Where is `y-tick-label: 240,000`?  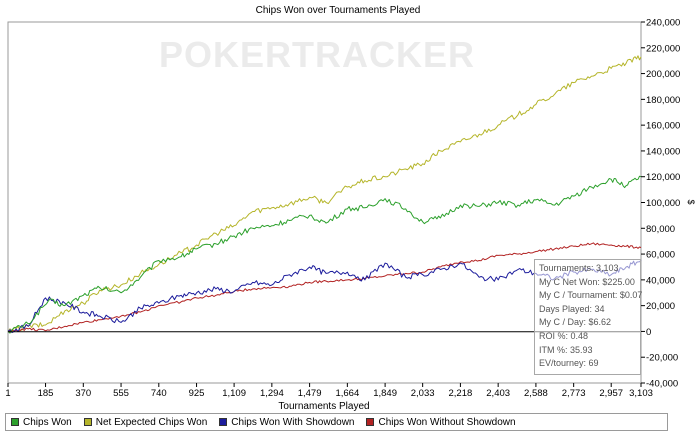 y-tick-label: 240,000 is located at coordinates (663, 23).